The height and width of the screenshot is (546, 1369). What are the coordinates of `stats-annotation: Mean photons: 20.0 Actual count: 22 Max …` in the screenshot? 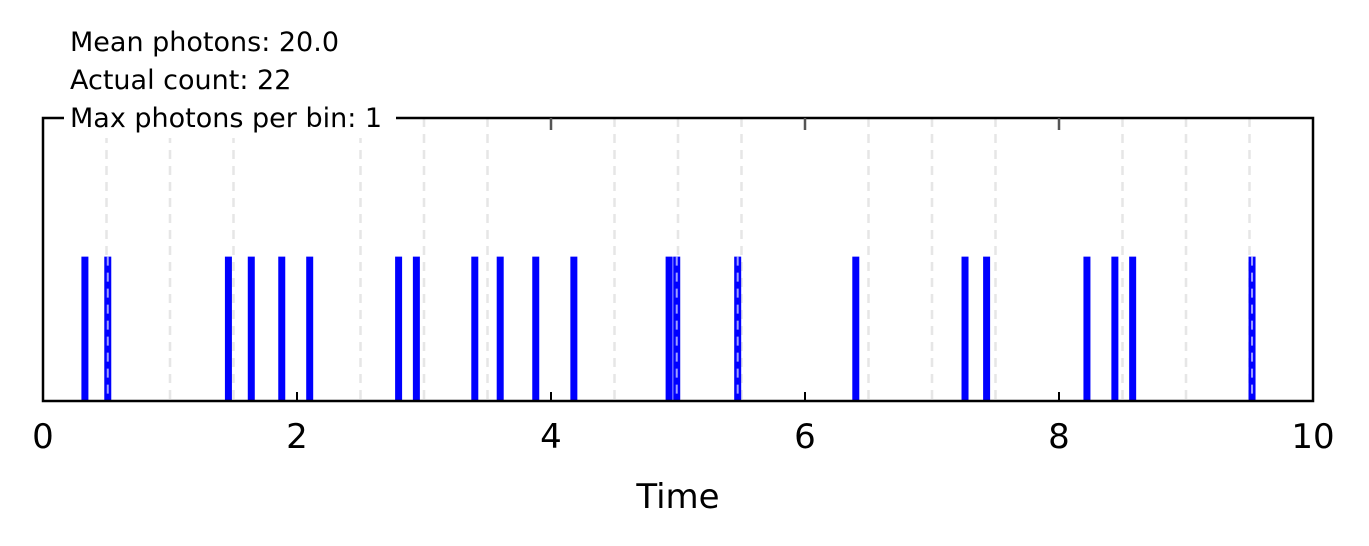 It's located at (230, 81).